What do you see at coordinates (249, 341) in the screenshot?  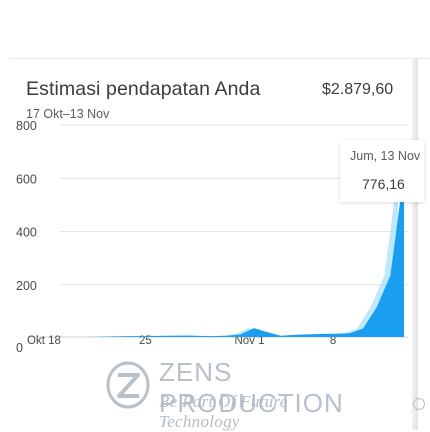 I see `x-tick-label: Nov 1` at bounding box center [249, 341].